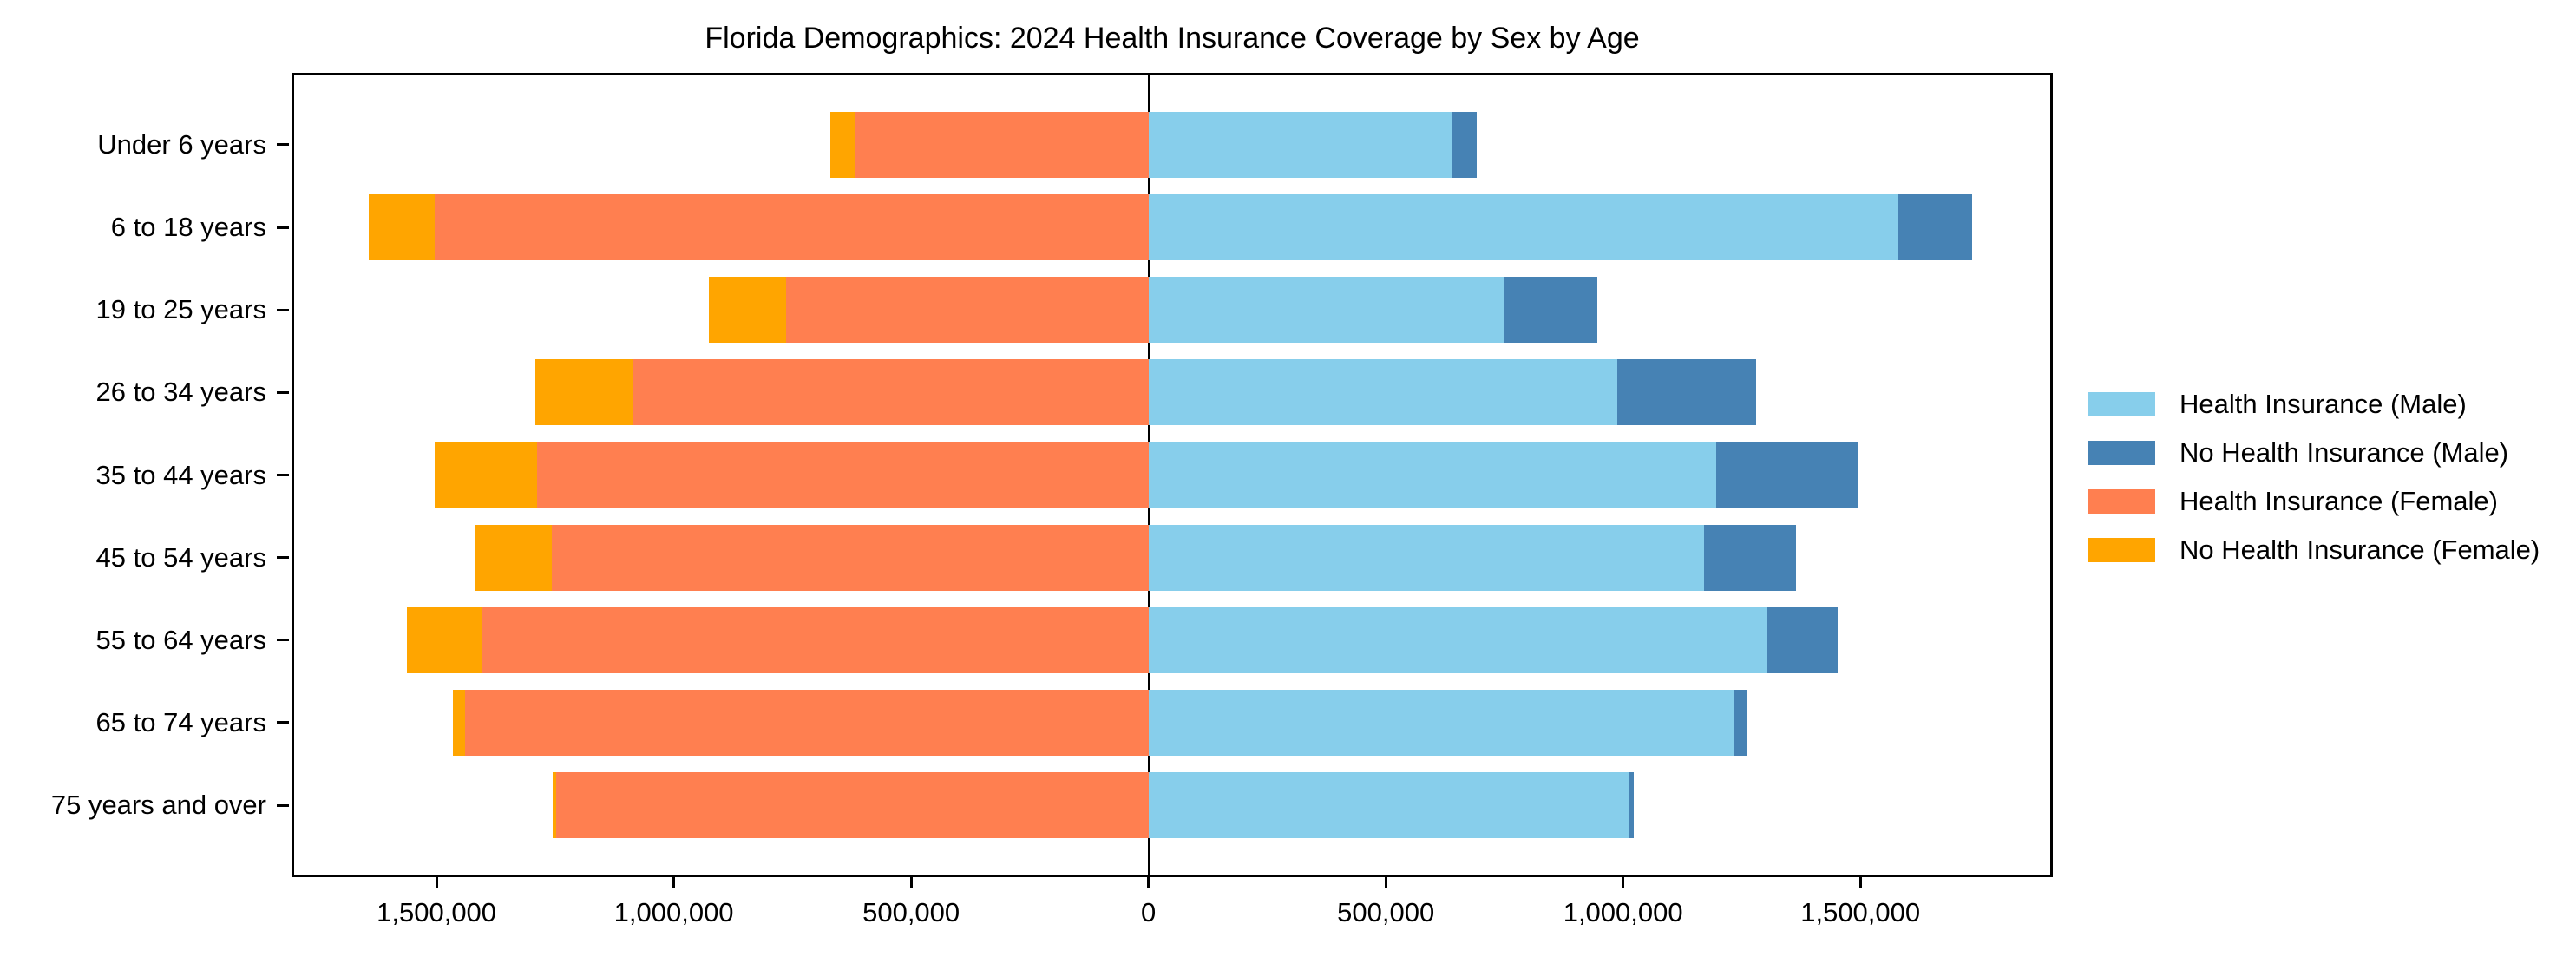  I want to click on y-tick-label-age-group: 26 to 34 years, so click(180, 392).